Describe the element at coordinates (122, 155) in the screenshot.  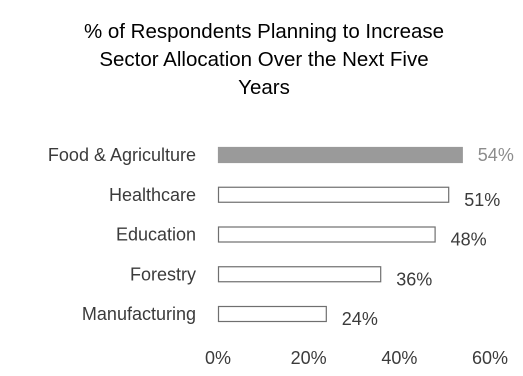
I see `category-label-food-and-agriculture: Food & Agriculture` at that location.